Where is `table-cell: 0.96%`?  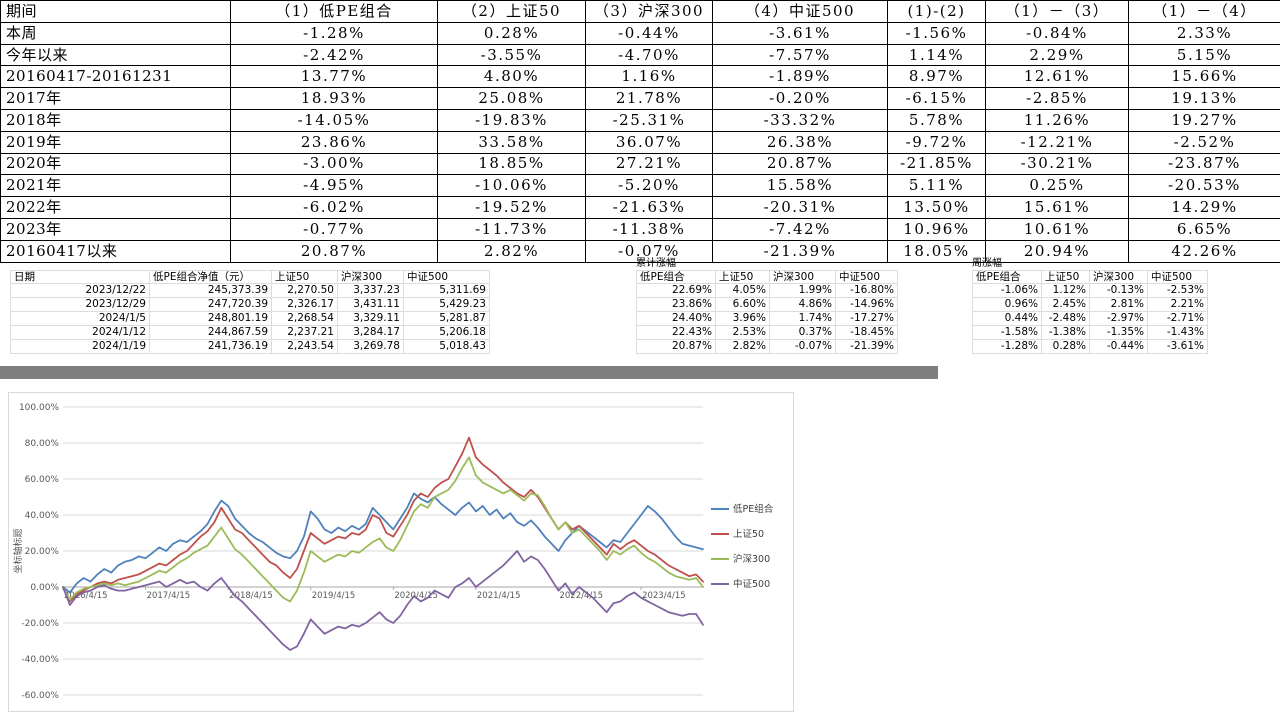 table-cell: 0.96% is located at coordinates (1007, 305).